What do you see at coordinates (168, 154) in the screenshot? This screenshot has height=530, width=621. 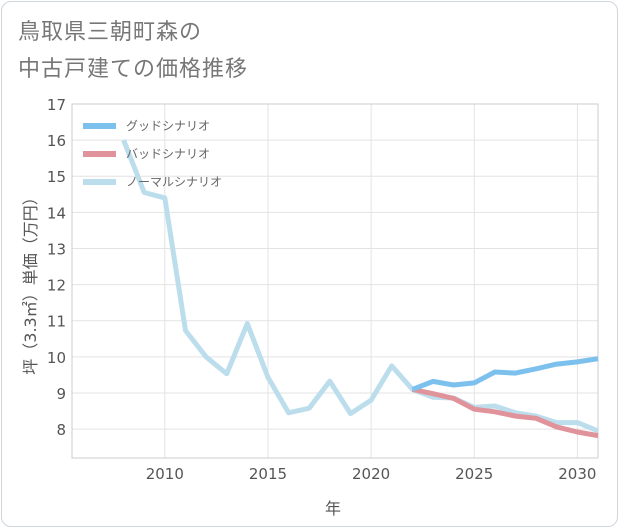 I see `legend-label: バッドシナリオ` at bounding box center [168, 154].